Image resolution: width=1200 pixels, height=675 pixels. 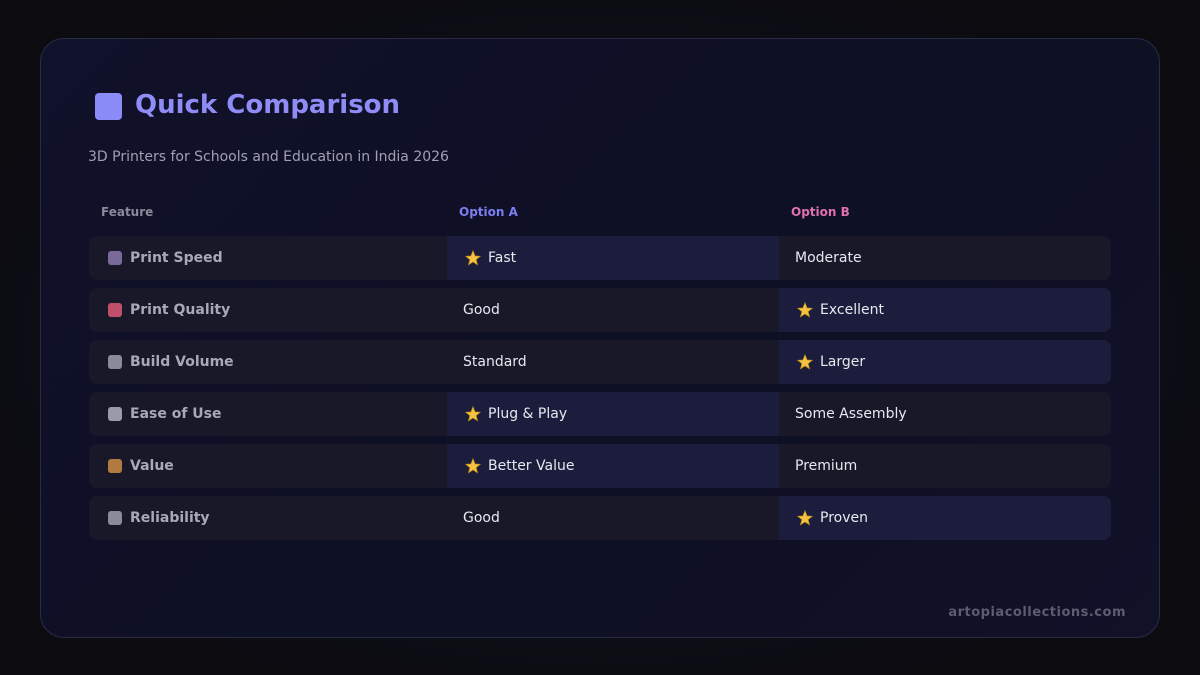 I want to click on value-cell: Plug & Play, so click(x=613, y=414).